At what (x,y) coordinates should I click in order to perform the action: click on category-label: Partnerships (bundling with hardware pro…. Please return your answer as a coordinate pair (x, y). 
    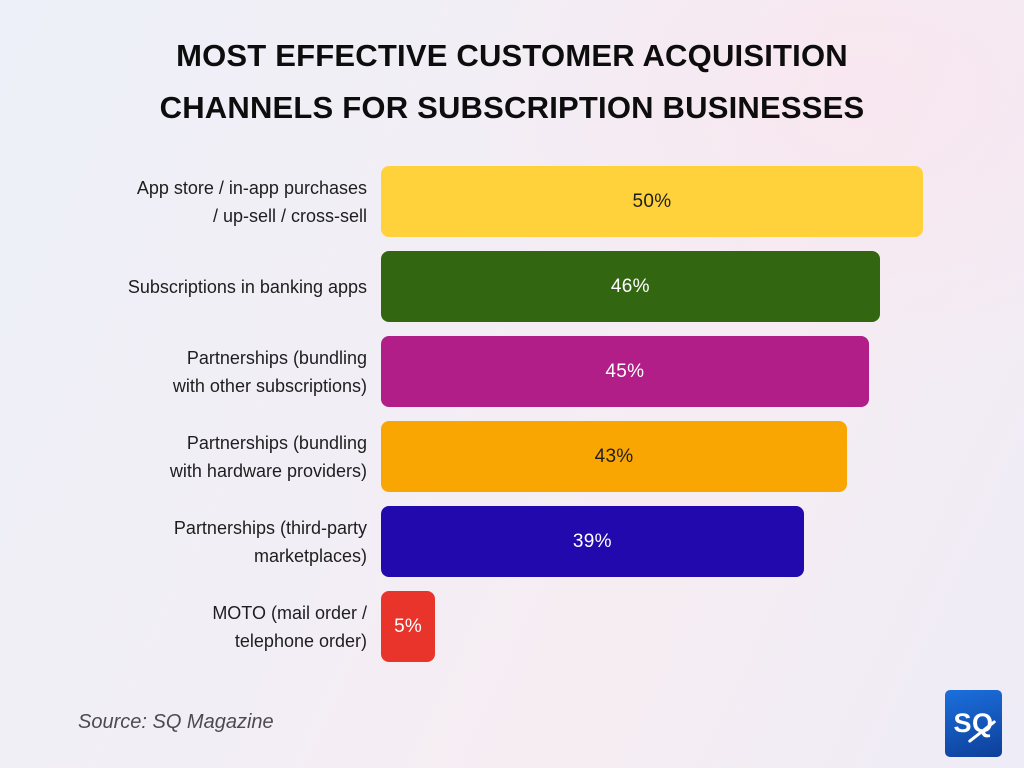
    Looking at the image, I should click on (268, 456).